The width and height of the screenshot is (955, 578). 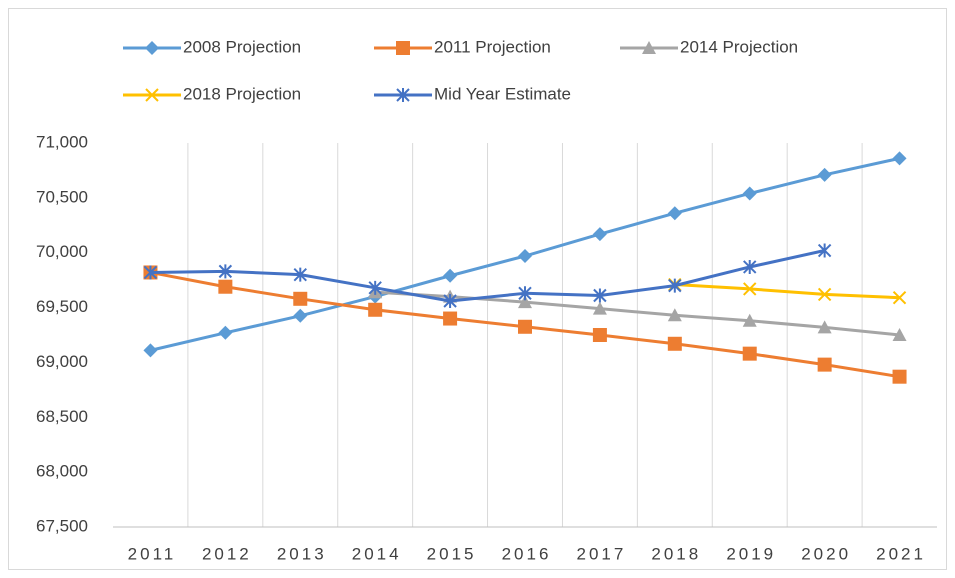 What do you see at coordinates (637, 313) in the screenshot?
I see `series-line` at bounding box center [637, 313].